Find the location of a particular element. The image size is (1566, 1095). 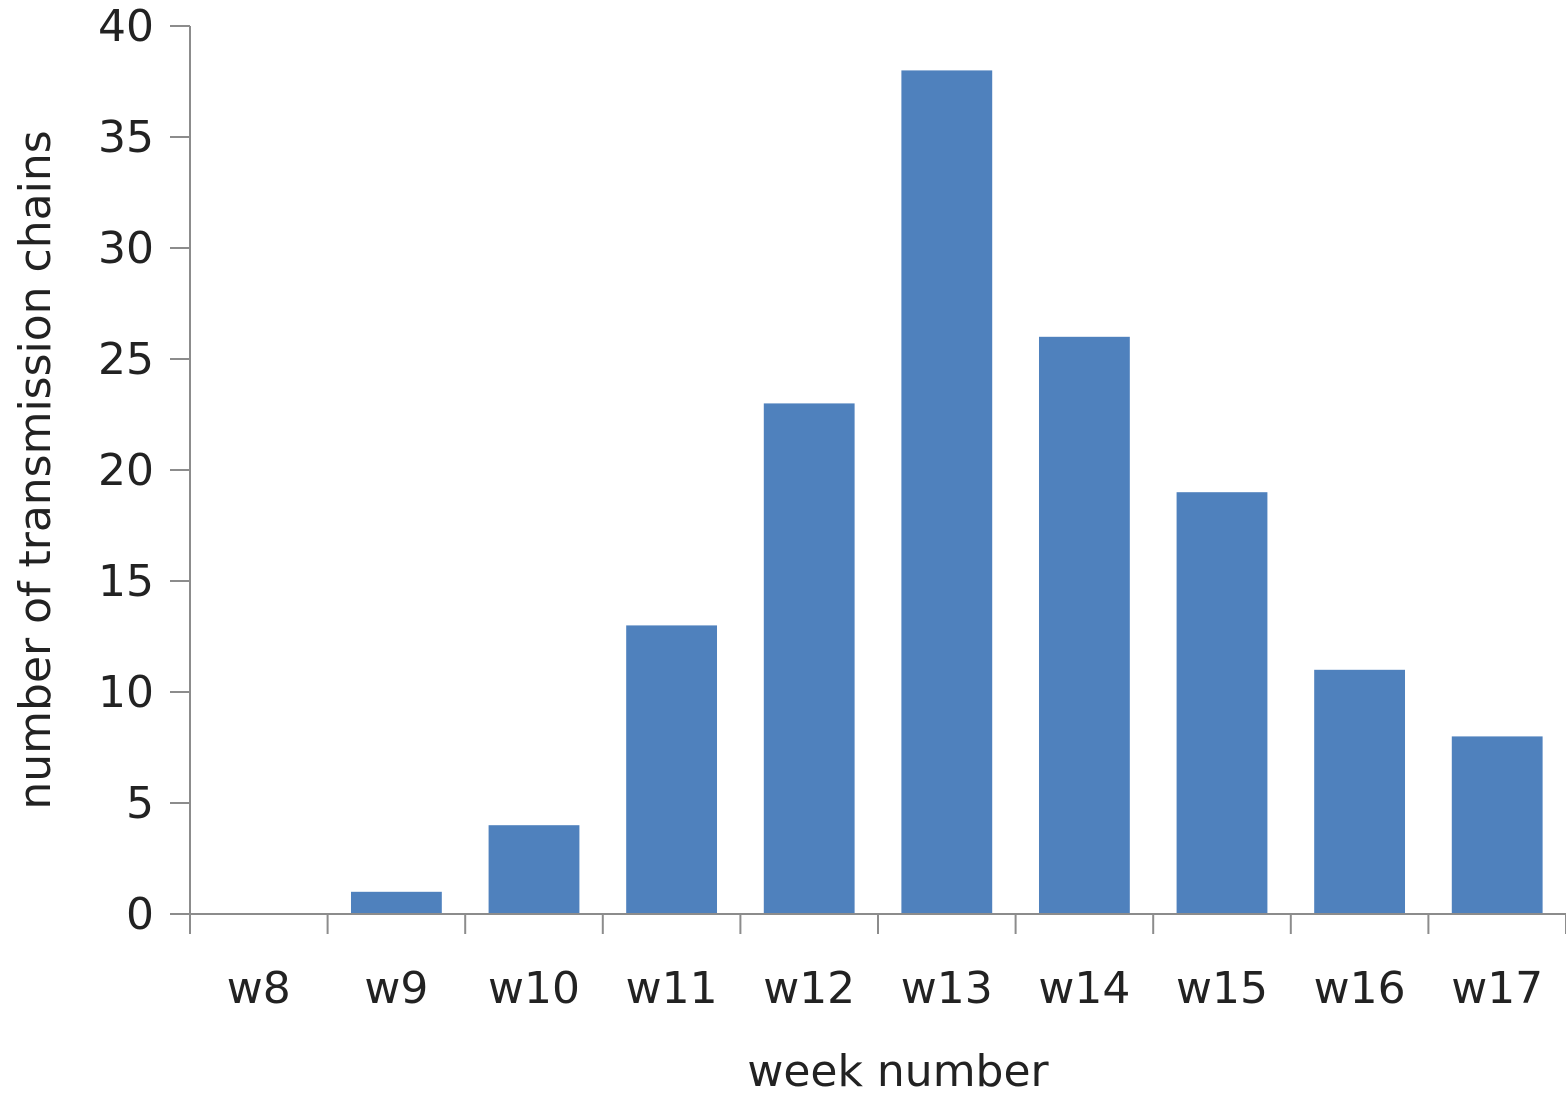

y-tick-label: 20 is located at coordinates (126, 470).